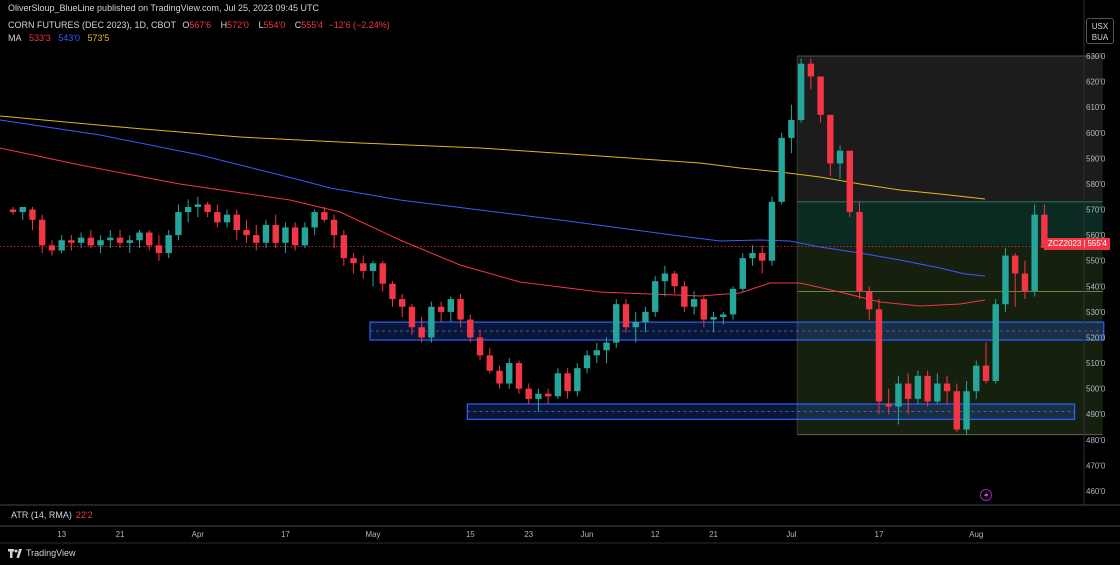 The width and height of the screenshot is (1120, 565). Describe the element at coordinates (655, 534) in the screenshot. I see `time-tick-label: 12` at that location.